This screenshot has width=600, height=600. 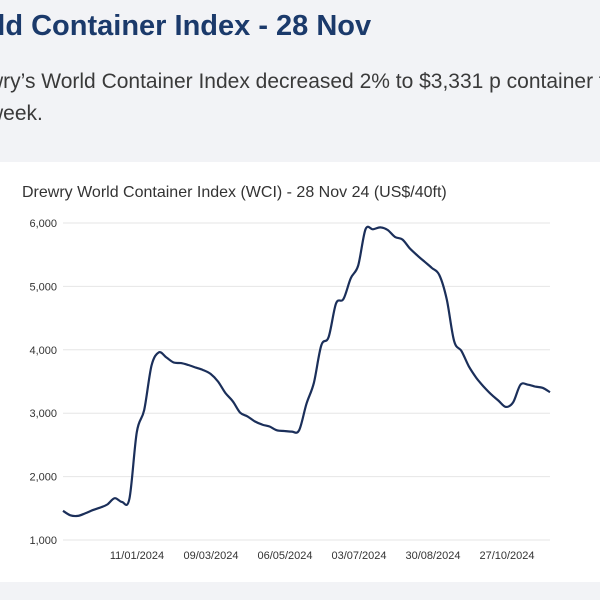 I want to click on y-tick-label: 1,000, so click(x=43, y=541).